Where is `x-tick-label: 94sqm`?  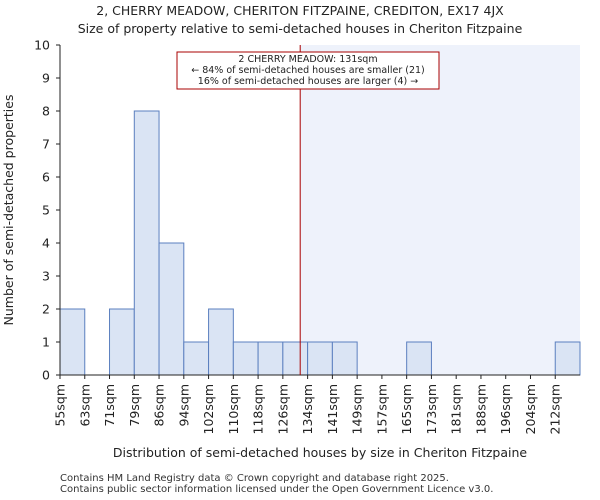 x-tick-label: 94sqm is located at coordinates (183, 405).